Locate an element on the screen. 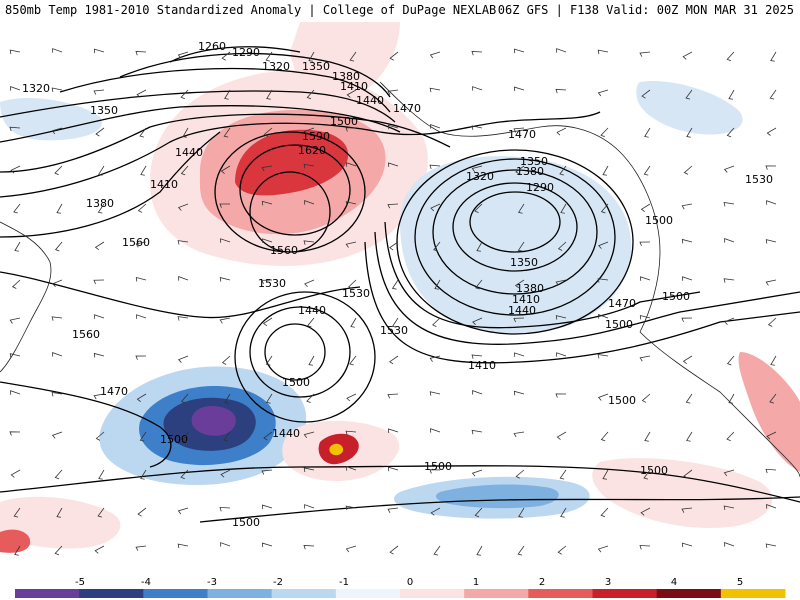 The height and width of the screenshot is (600, 800). contour-1500-east is located at coordinates (582, 302).